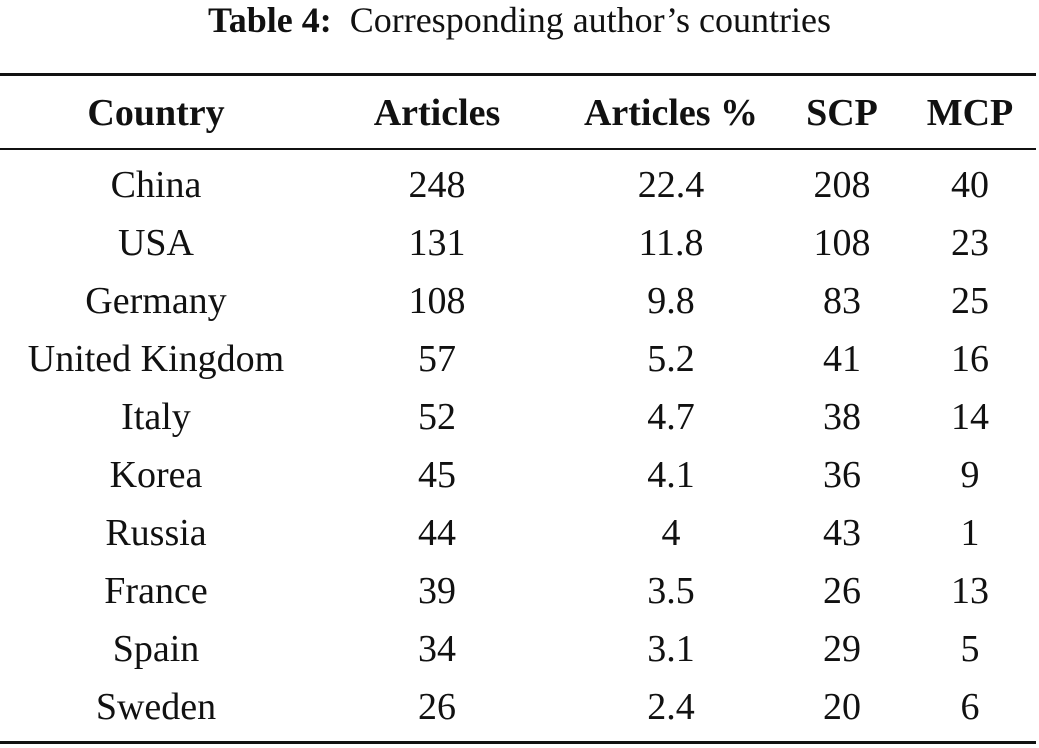 The image size is (1039, 748). I want to click on column-header-articles: Articles, so click(437, 113).